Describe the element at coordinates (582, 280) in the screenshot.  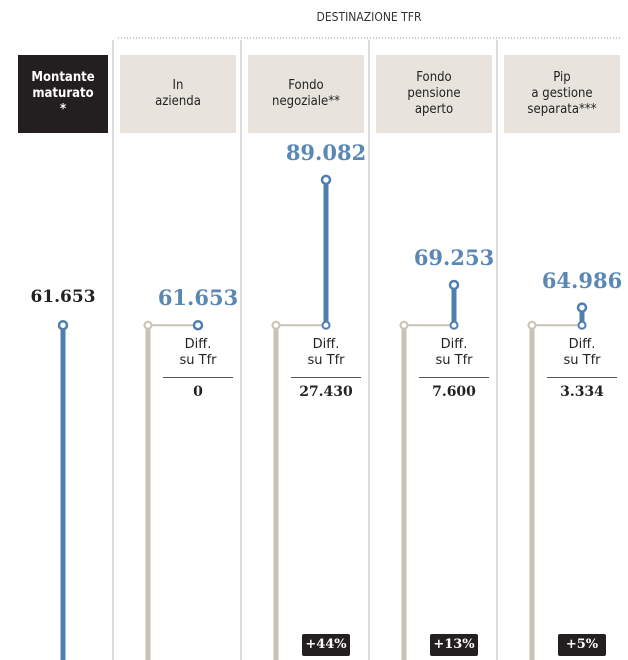
I see `value-label: 64.986` at that location.